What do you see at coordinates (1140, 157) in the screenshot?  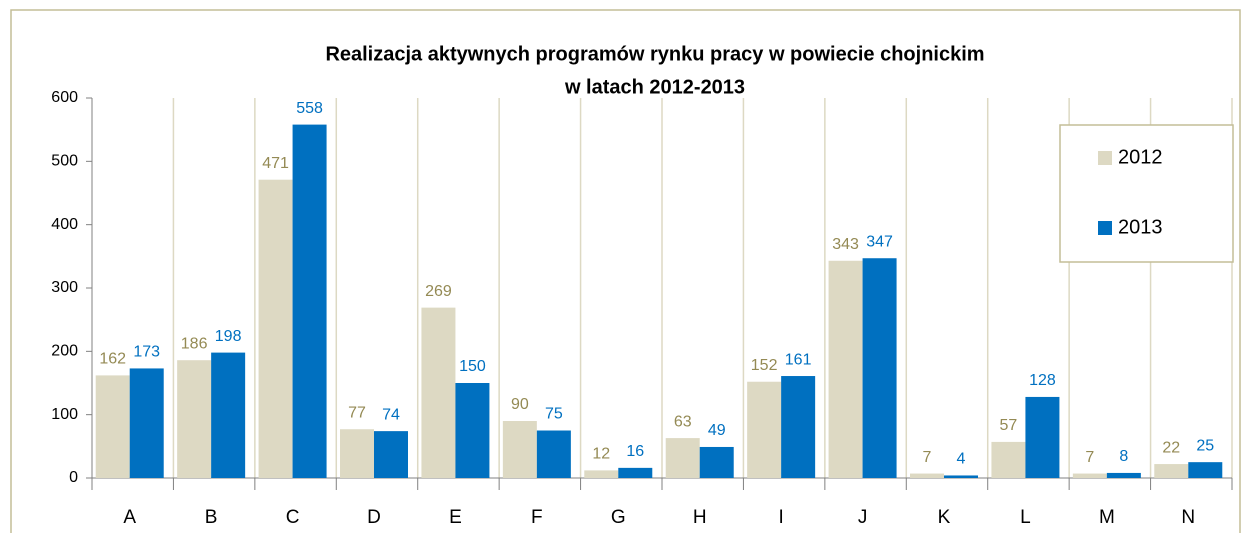 I see `legend-label: 2012` at bounding box center [1140, 157].